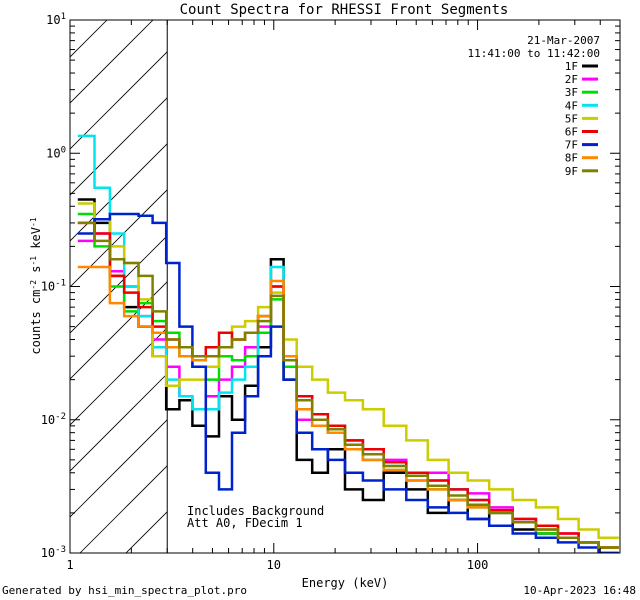  I want to click on annotation-attenuator: Att A0, FDecim 1, so click(245, 523).